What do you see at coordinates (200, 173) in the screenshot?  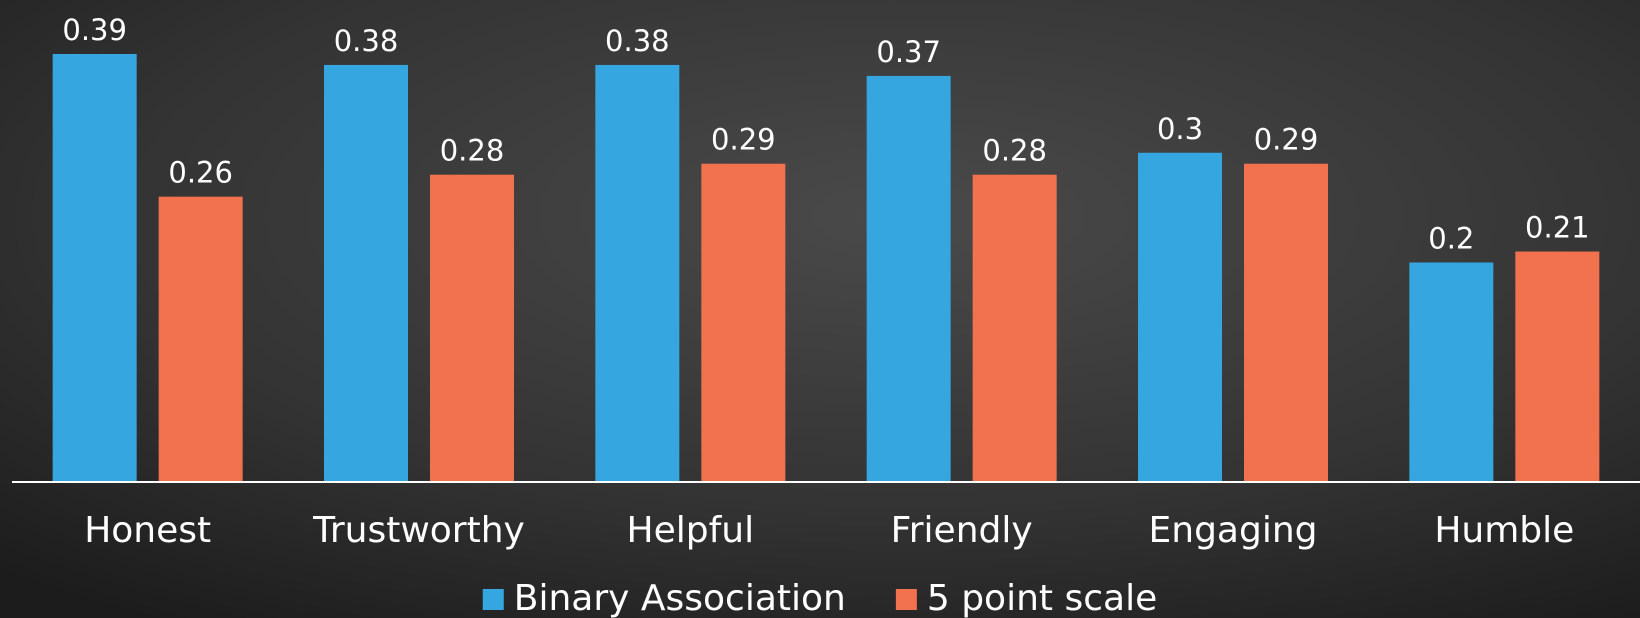 I see `data-label: 0.26` at bounding box center [200, 173].